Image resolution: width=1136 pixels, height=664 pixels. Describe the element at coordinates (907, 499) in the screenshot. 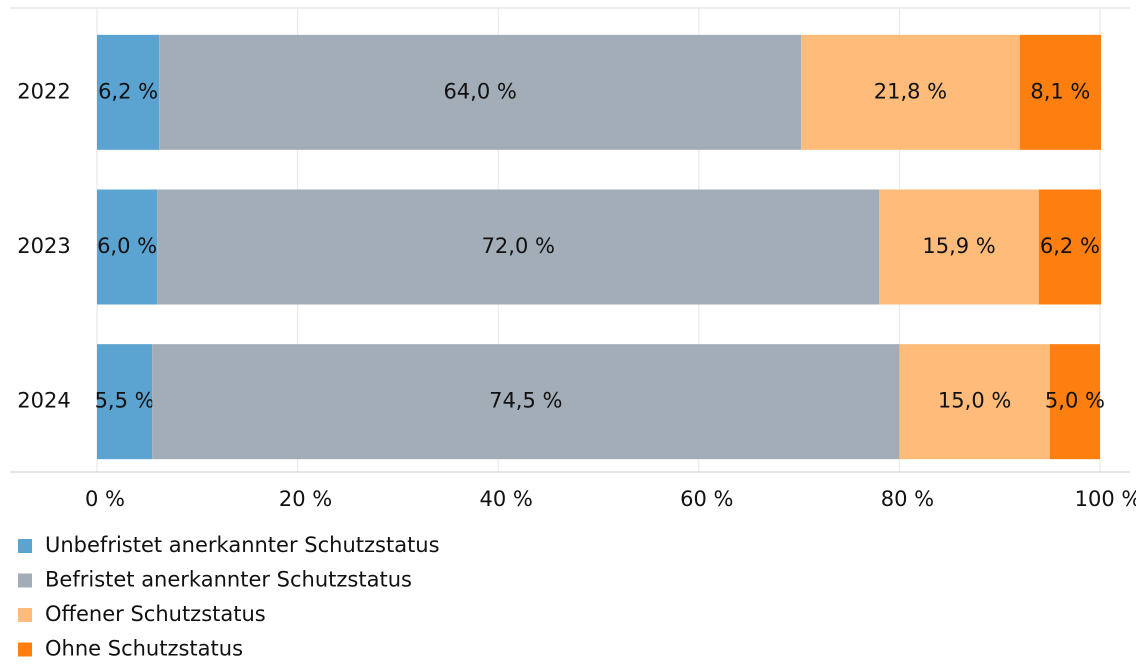

I see `x-tick-label: 80 %` at that location.